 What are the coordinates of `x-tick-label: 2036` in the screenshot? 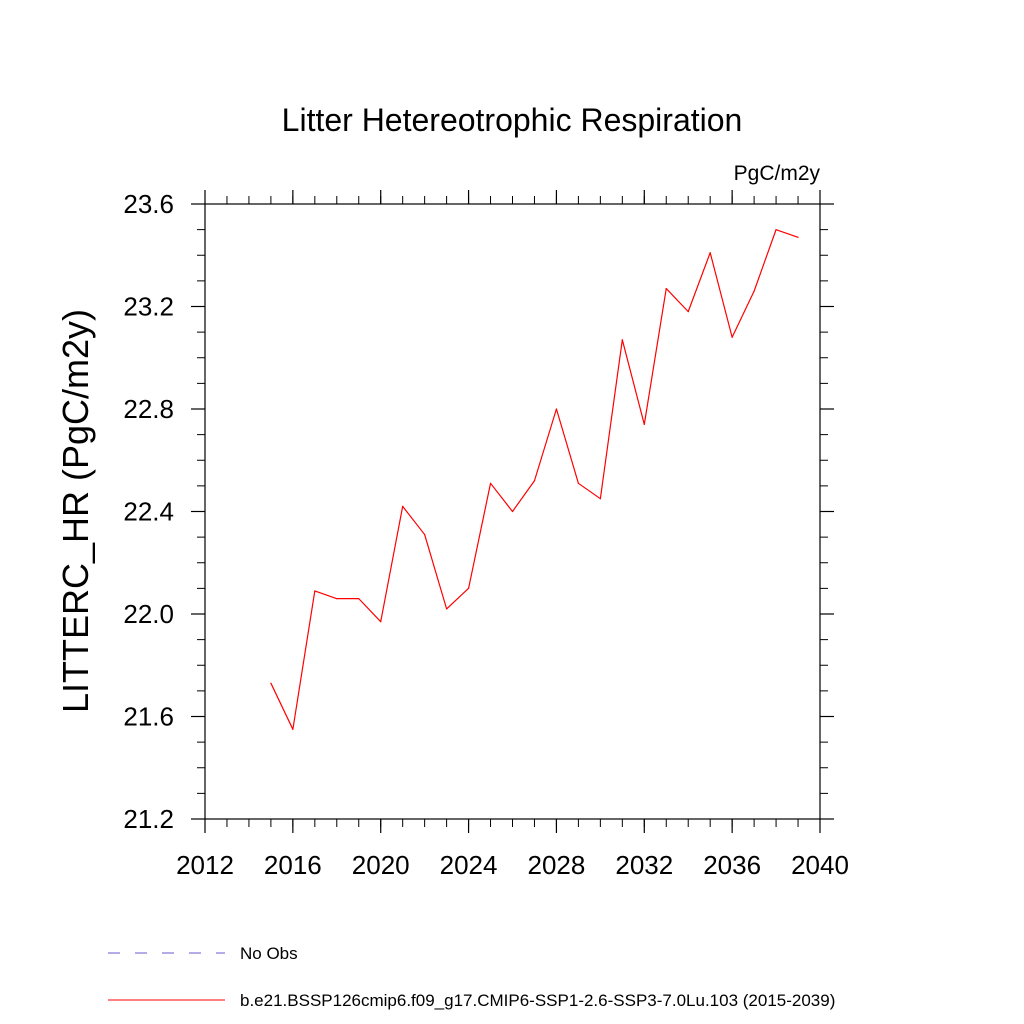 It's located at (732, 865).